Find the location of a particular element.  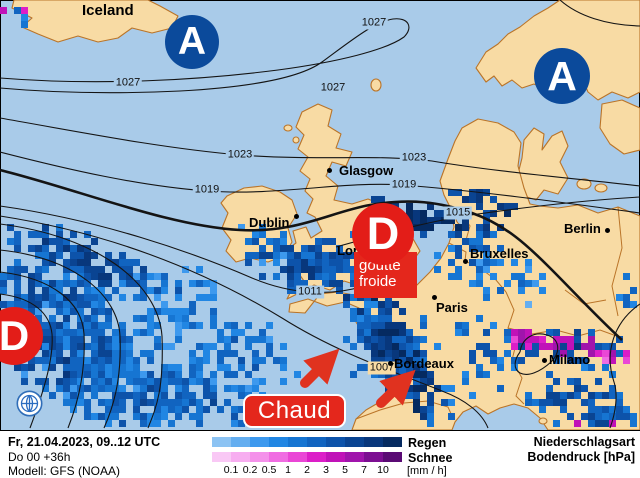

legend-rain-colorbar is located at coordinates (307, 442).